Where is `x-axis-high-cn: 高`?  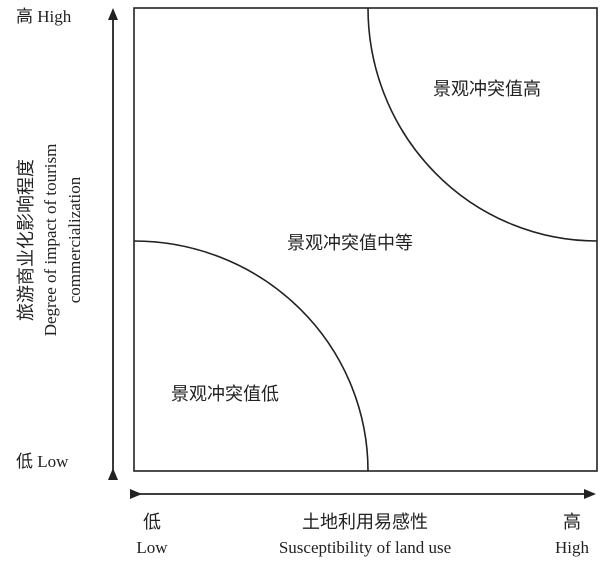
x-axis-high-cn: 高 is located at coordinates (572, 522).